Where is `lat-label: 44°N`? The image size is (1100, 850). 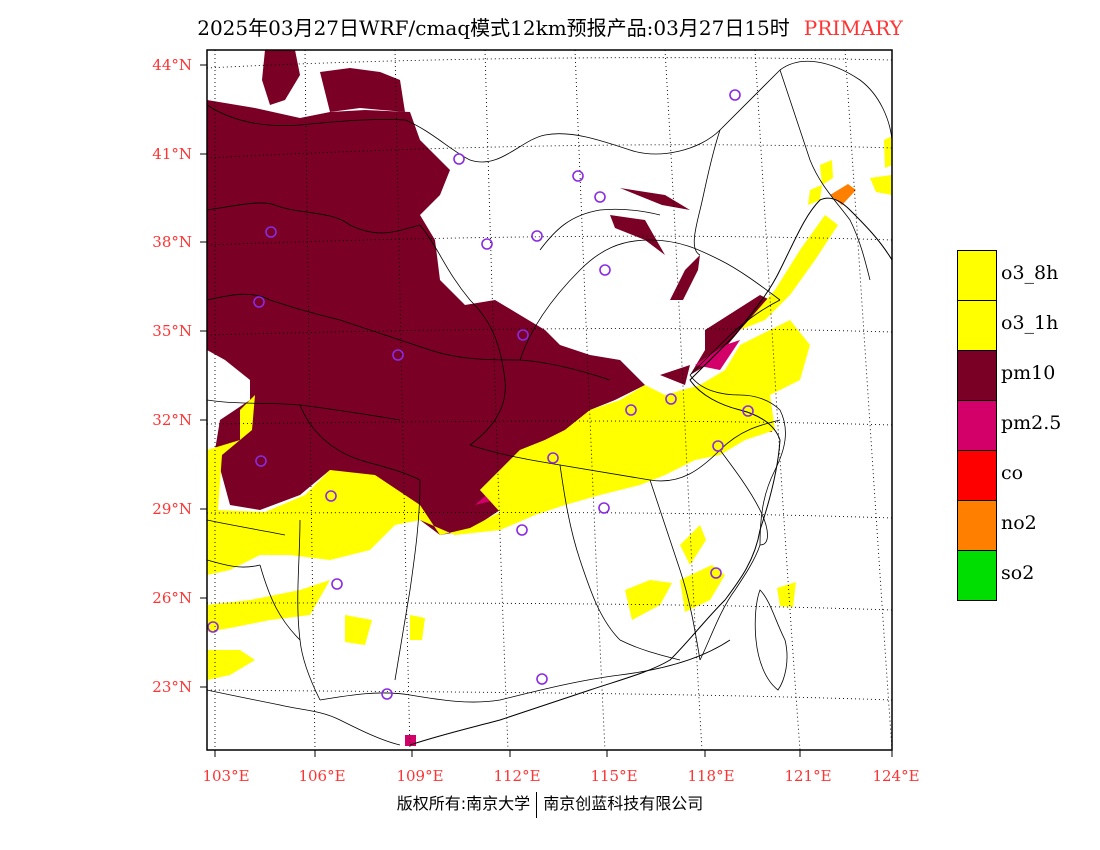
lat-label: 44°N is located at coordinates (172, 65).